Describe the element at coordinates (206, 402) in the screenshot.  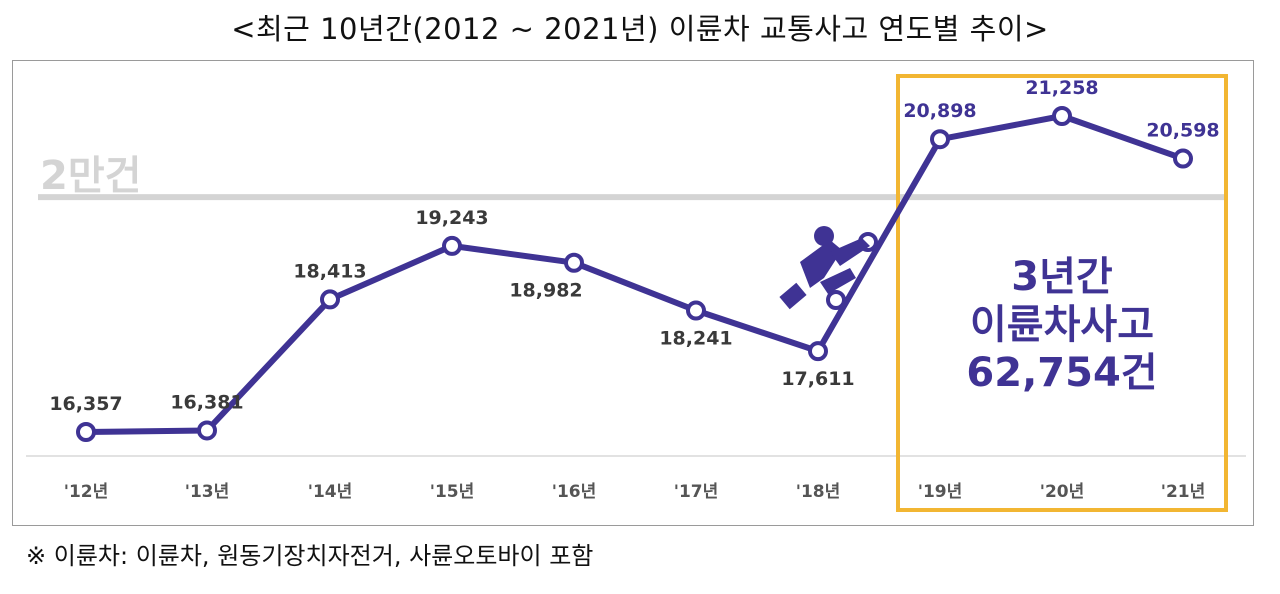
I see `data-label: 16,381` at that location.